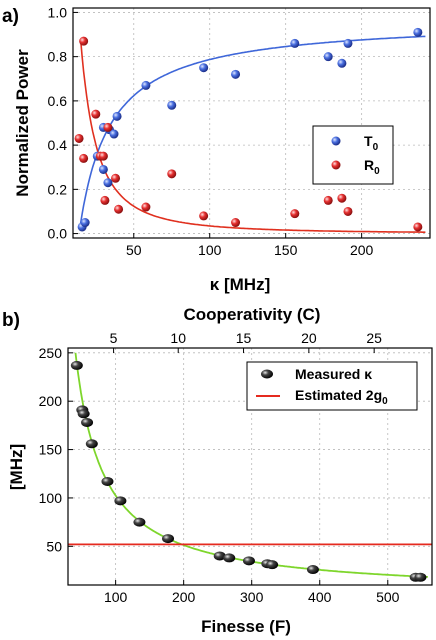  I want to click on panel-b-y-tick-label: 150, so click(51, 450).